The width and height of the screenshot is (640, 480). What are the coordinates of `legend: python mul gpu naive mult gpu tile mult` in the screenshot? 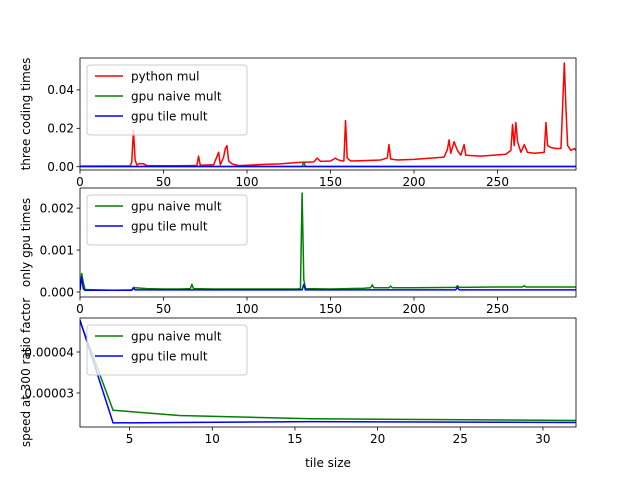 It's located at (167, 100).